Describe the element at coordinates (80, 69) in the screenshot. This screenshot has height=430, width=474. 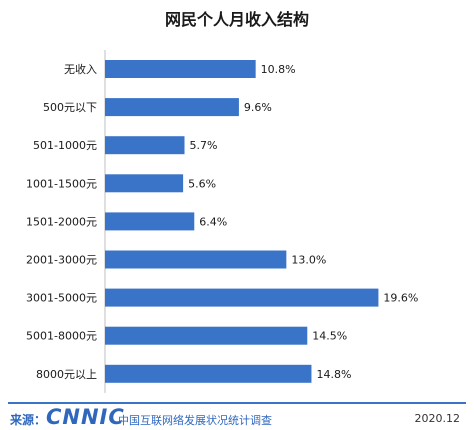
I see `category-tick-label: 无收入` at that location.